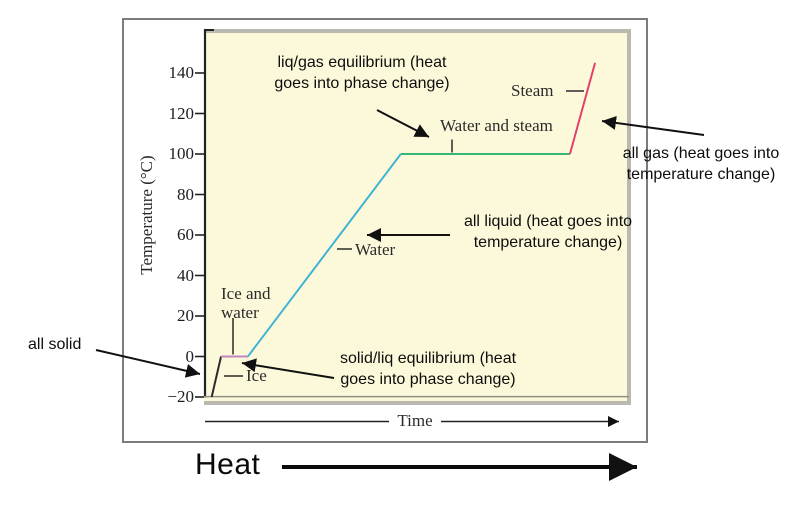 The width and height of the screenshot is (800, 510). I want to click on liq-gas-annotation-line1: liq/gas equilibrium (heat, so click(362, 62).